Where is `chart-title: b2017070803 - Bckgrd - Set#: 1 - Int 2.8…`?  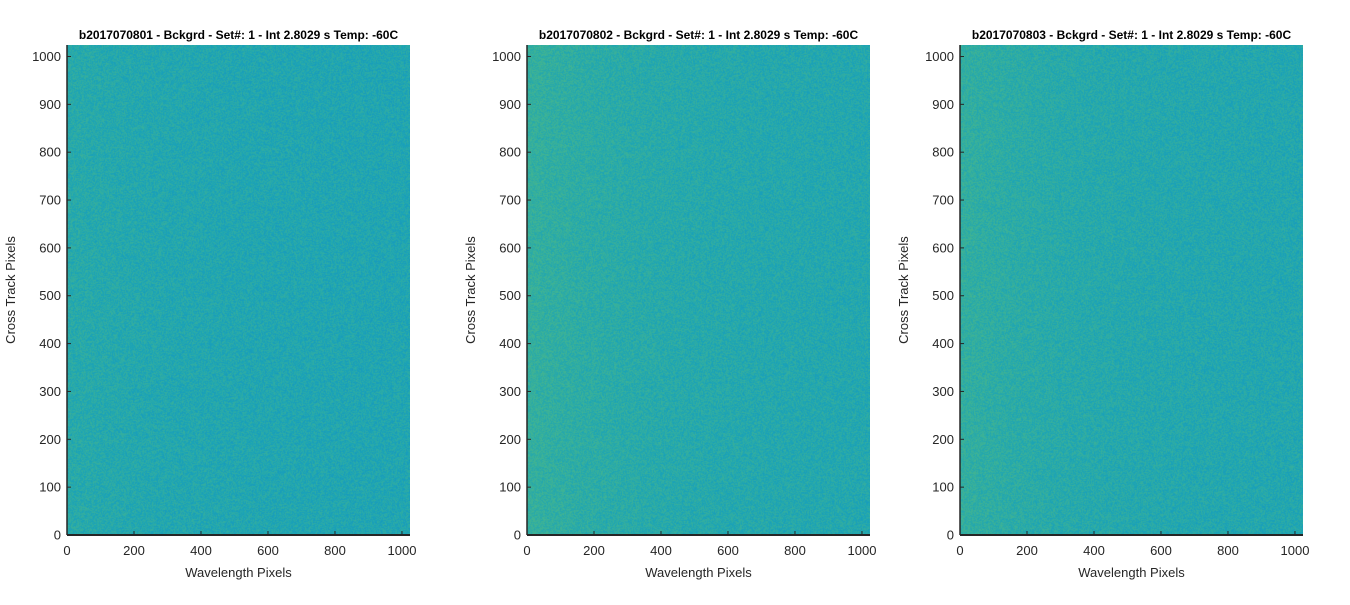
chart-title: b2017070803 - Bckgrd - Set#: 1 - Int 2.8… is located at coordinates (1132, 35).